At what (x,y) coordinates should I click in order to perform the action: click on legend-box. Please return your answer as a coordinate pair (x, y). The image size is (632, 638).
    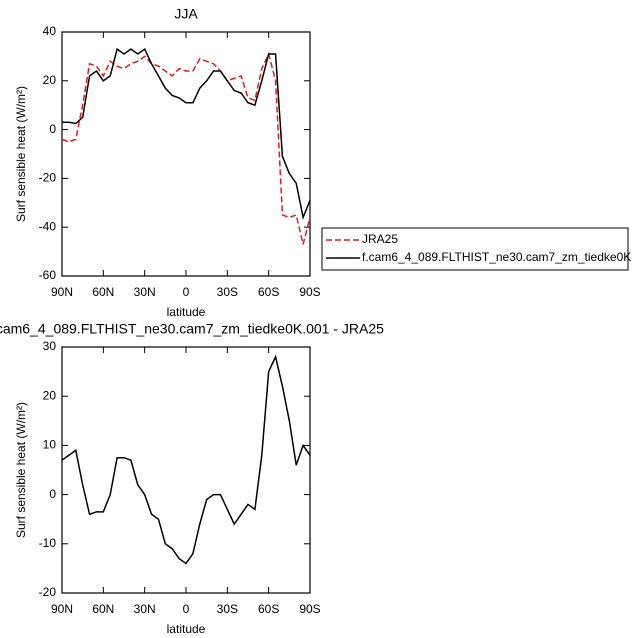
    Looking at the image, I should click on (475, 249).